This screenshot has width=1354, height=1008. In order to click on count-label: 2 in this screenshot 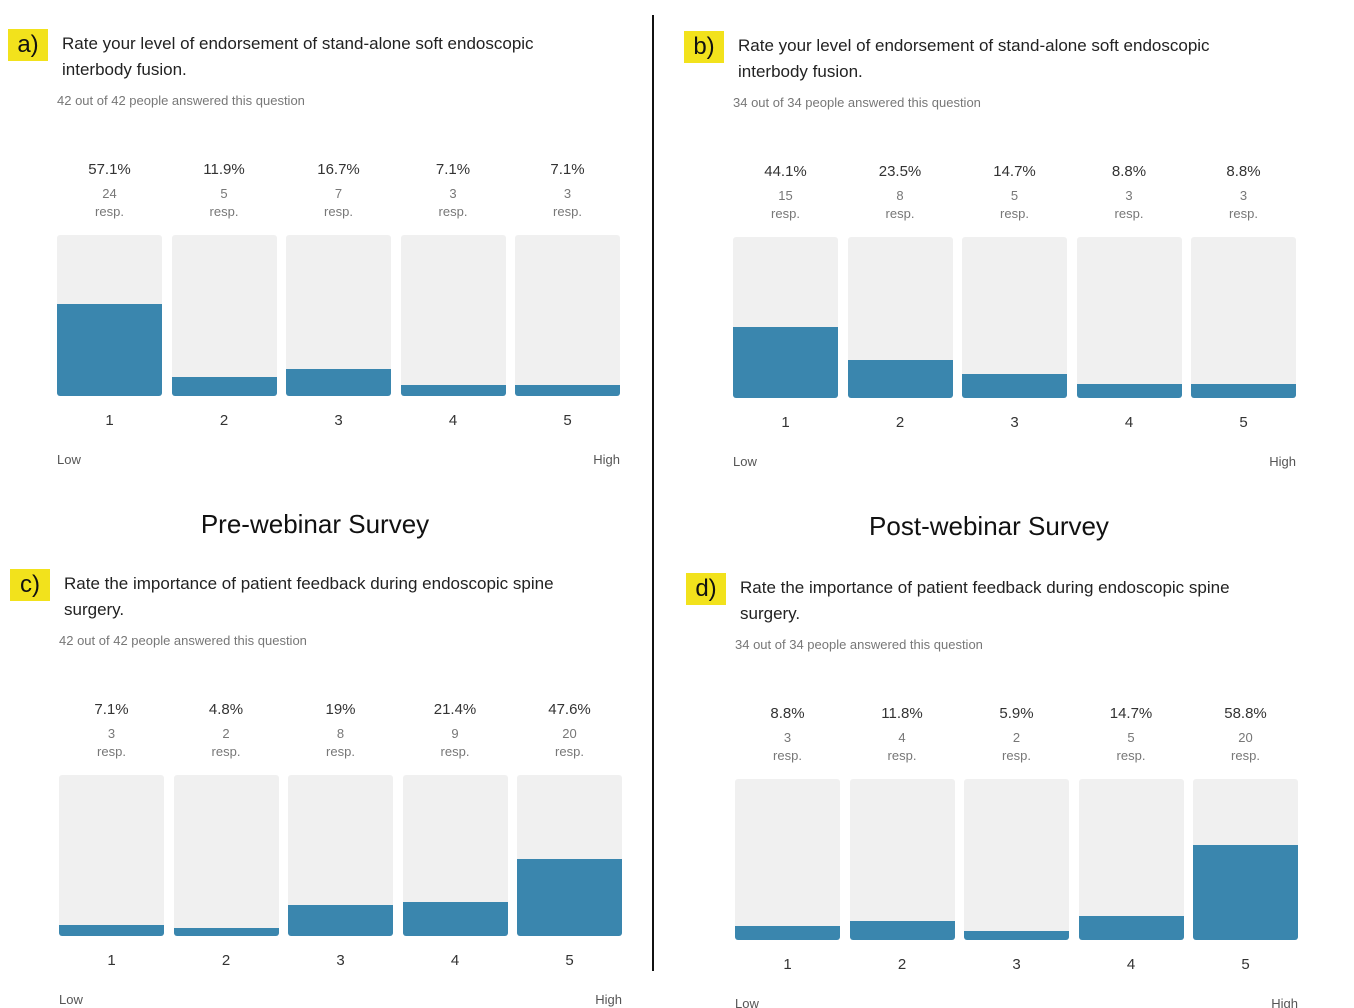, I will do `click(1016, 737)`.